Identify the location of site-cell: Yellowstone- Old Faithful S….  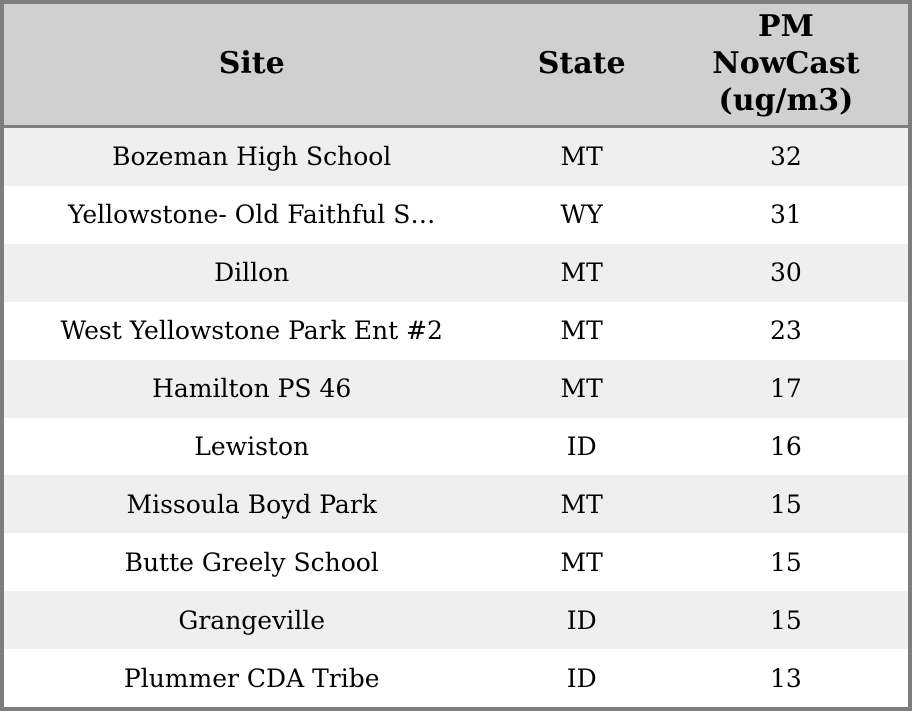
(252, 215).